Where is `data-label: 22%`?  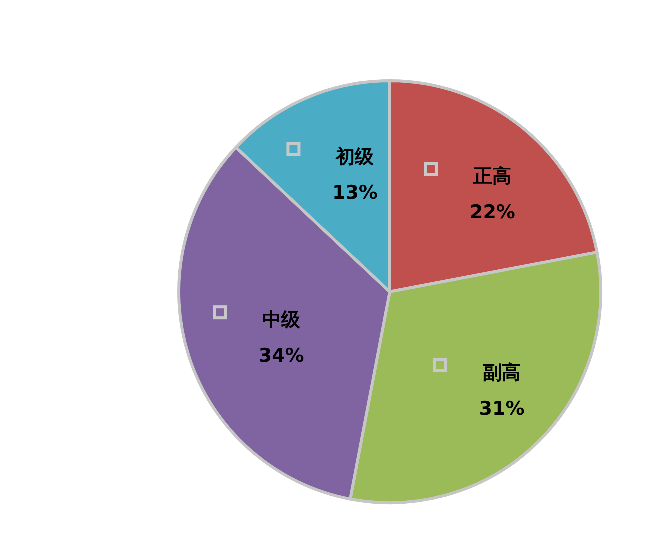
data-label: 22% is located at coordinates (493, 213).